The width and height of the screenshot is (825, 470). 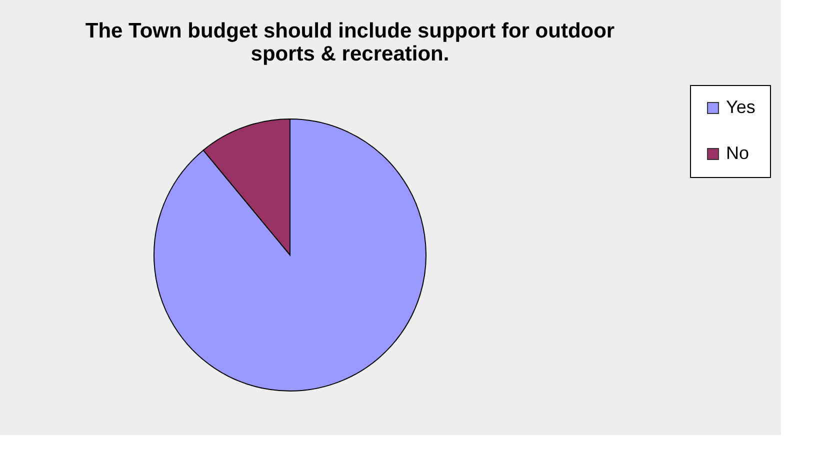 I want to click on legend-label: No, so click(x=738, y=153).